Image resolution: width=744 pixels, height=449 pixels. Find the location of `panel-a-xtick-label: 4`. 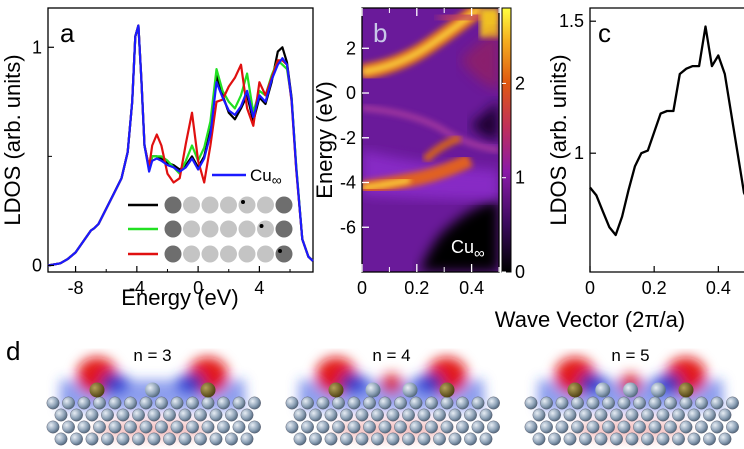

panel-a-xtick-label: 4 is located at coordinates (259, 288).